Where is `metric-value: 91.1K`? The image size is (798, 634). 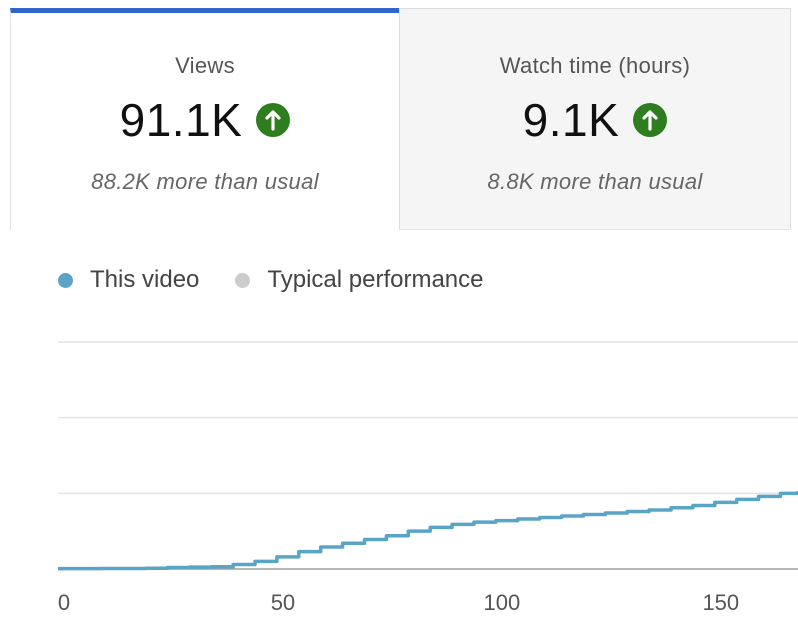
metric-value: 91.1K is located at coordinates (181, 120).